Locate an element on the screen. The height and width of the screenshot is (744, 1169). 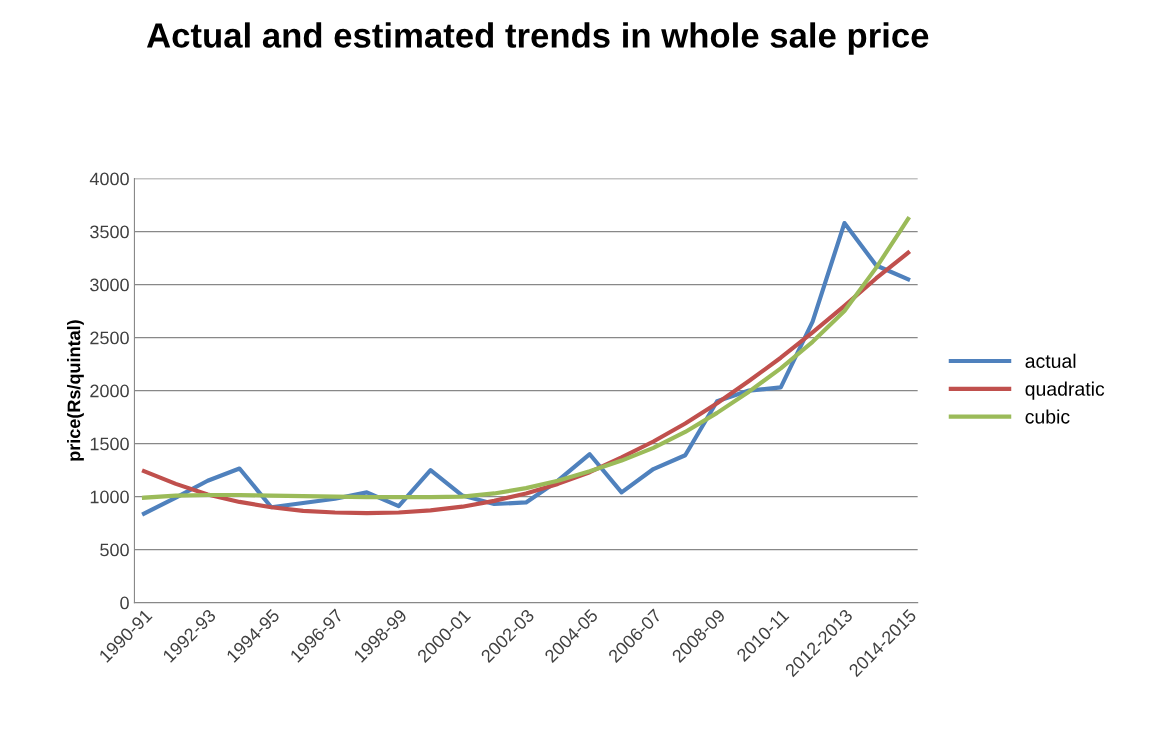
legend-label: quadratic is located at coordinates (1065, 390).